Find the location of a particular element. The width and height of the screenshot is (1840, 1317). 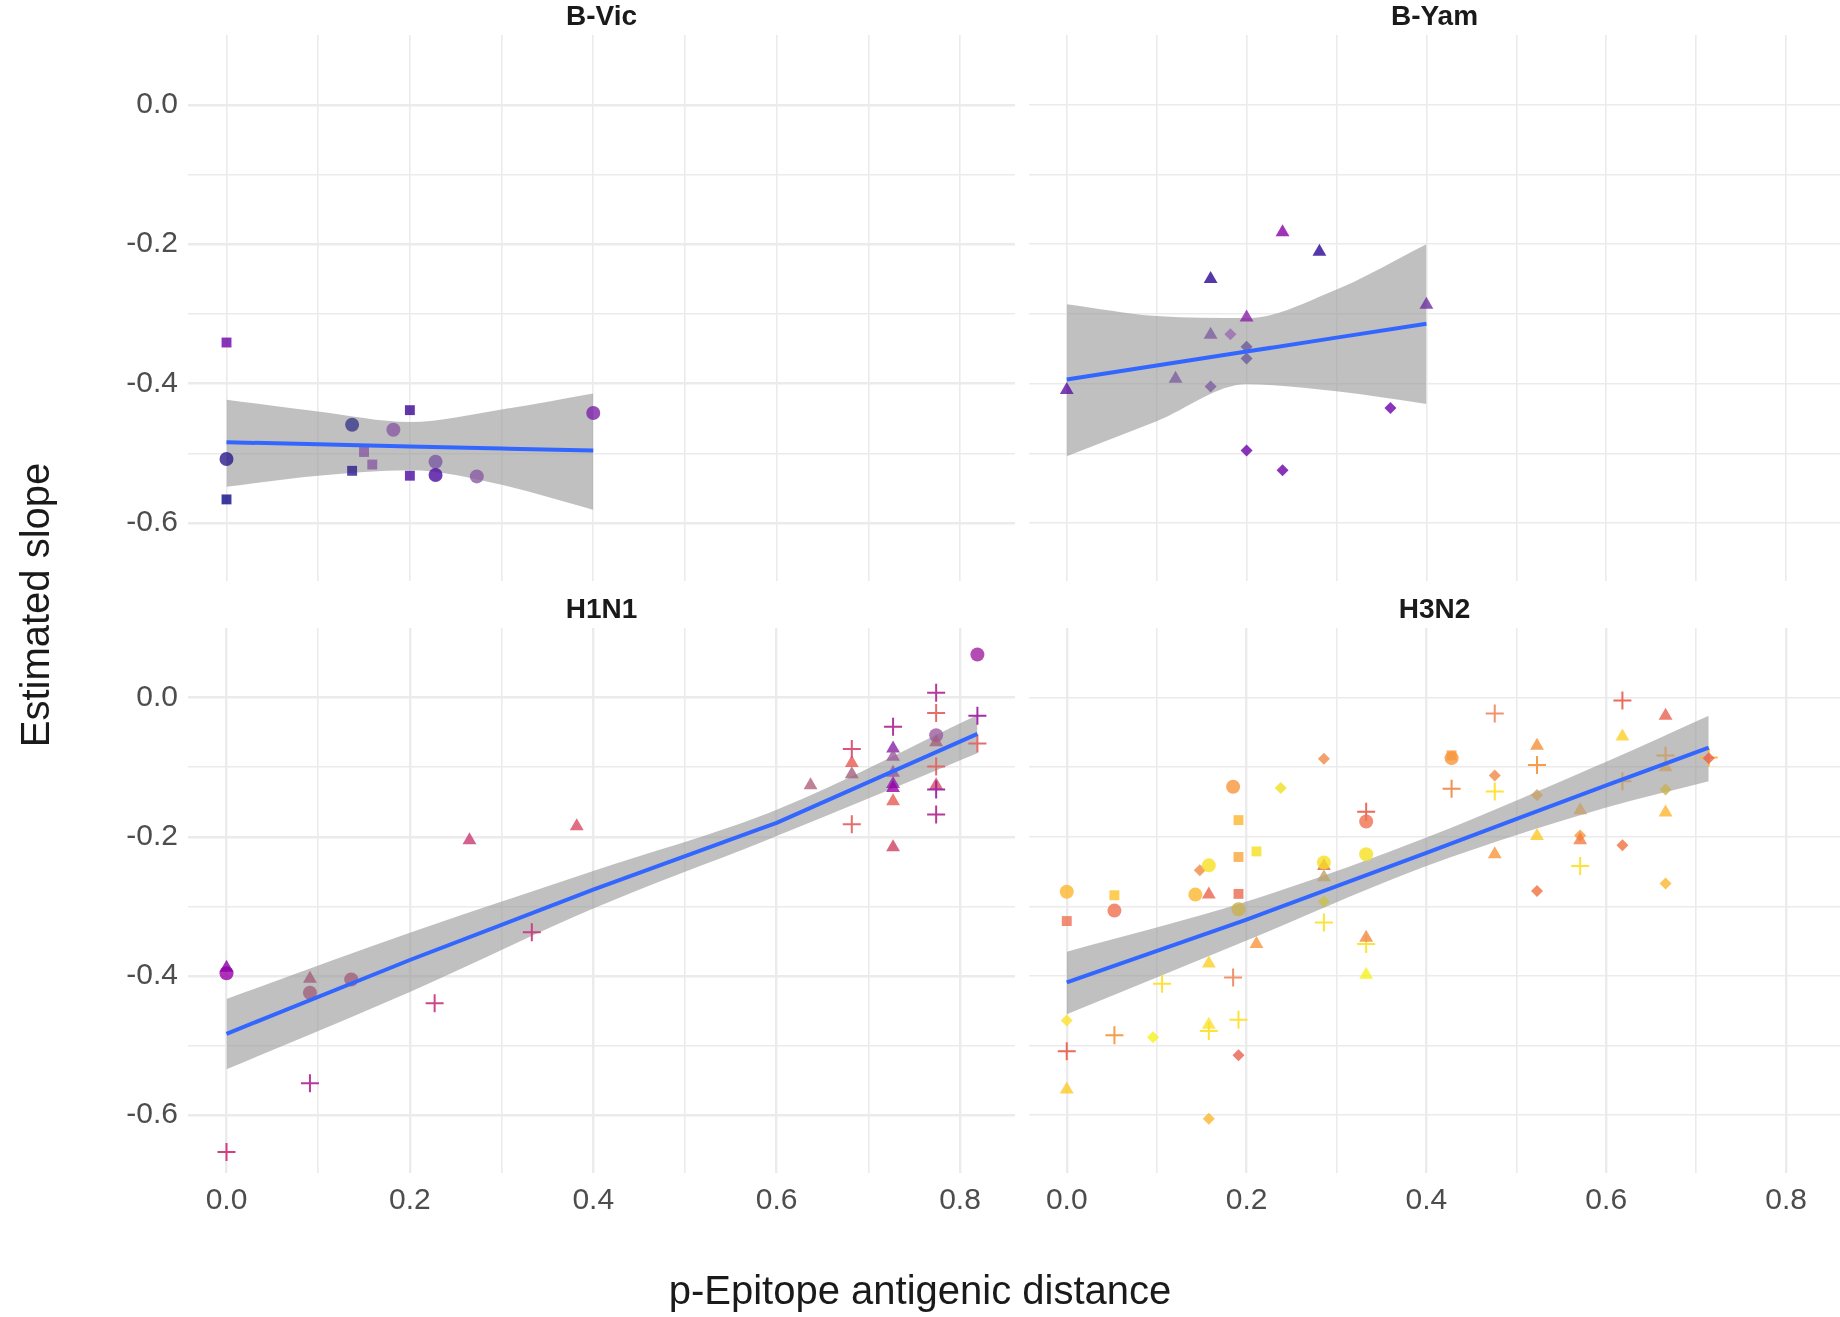

chart-title: H3N2 is located at coordinates (1434, 609).